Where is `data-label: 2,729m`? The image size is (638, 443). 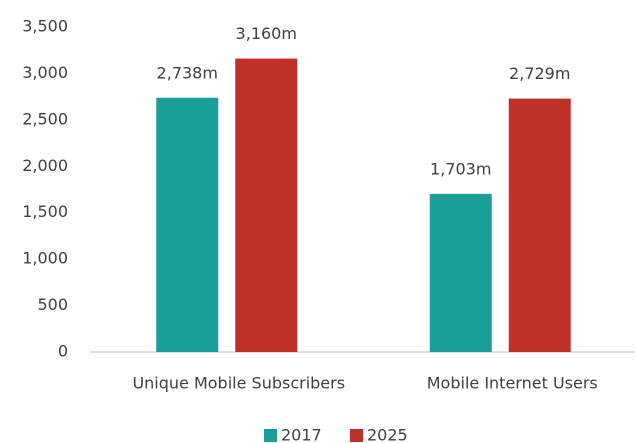
data-label: 2,729m is located at coordinates (539, 73).